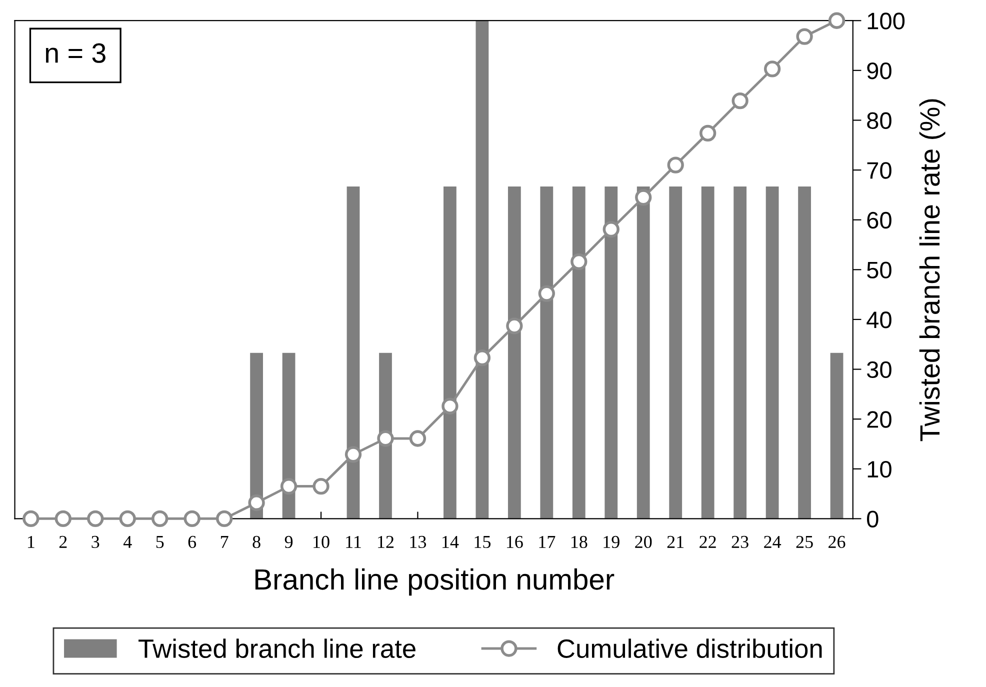  I want to click on x-tick-label: 19, so click(612, 542).